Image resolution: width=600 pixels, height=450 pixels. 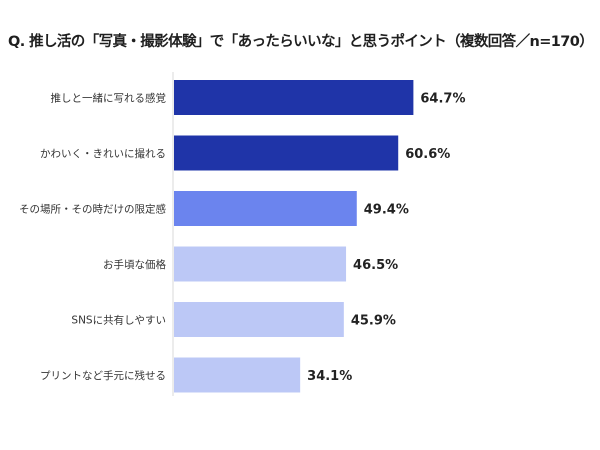 I want to click on value-label: 34.1%, so click(x=329, y=376).